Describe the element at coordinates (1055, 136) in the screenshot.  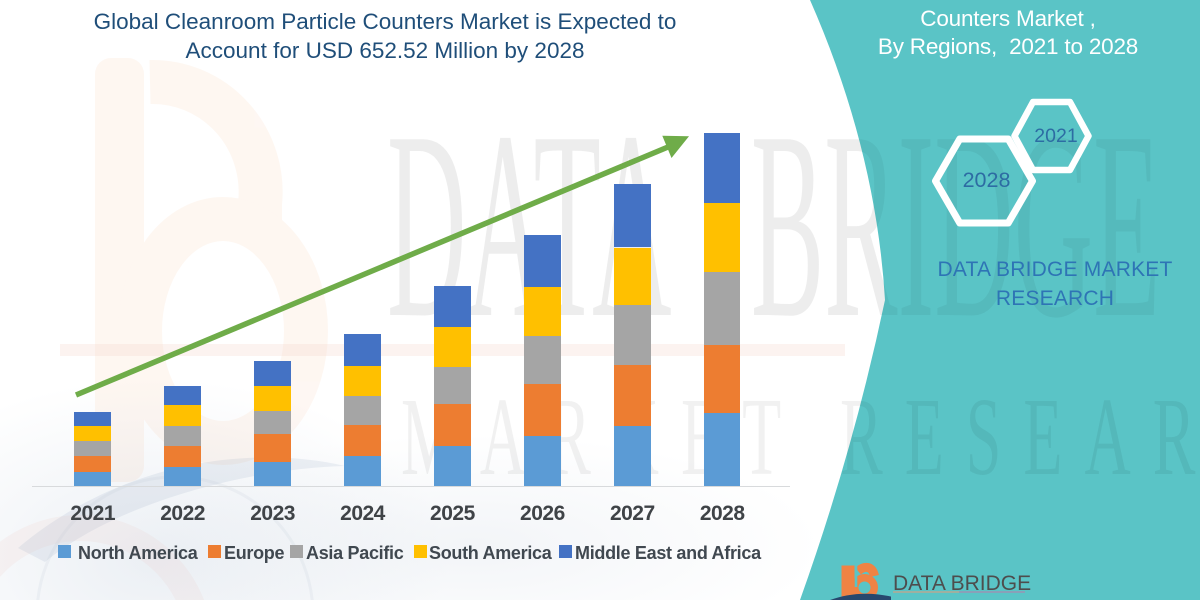
I see `svg-text: 2021` at that location.